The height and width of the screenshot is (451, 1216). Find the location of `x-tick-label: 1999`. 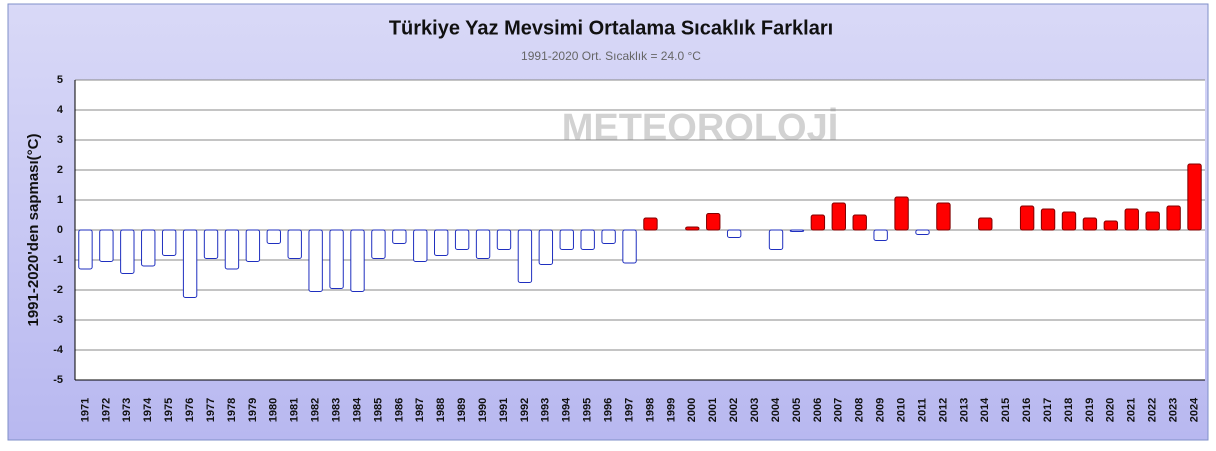

x-tick-label: 1999 is located at coordinates (671, 410).